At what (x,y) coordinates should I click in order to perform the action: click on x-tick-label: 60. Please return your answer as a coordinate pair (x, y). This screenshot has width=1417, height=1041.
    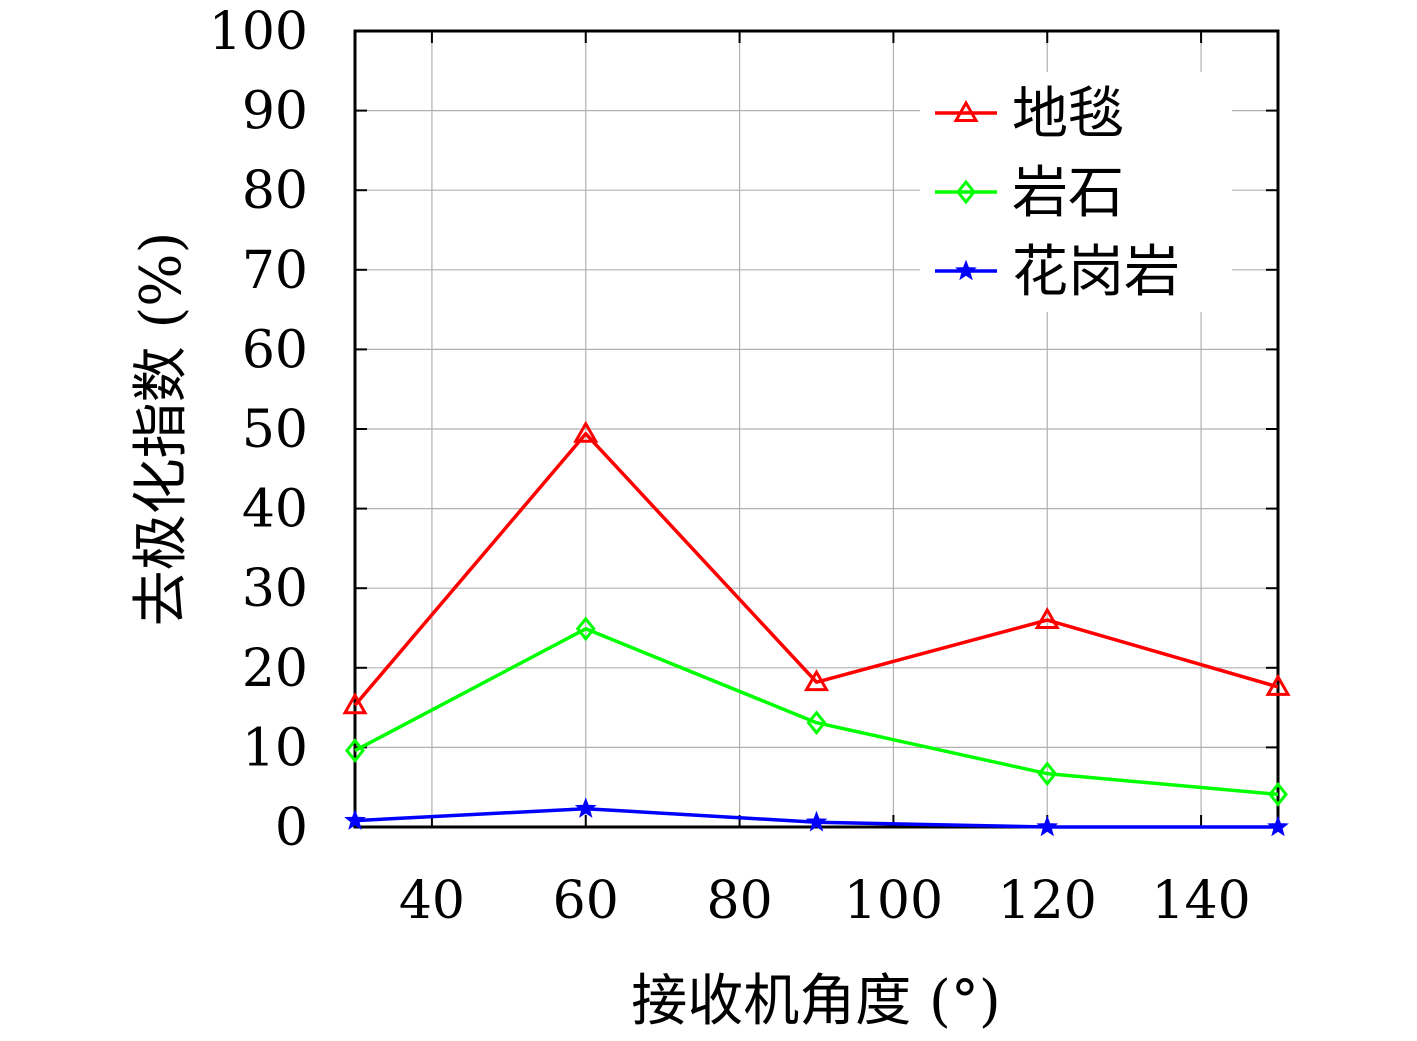
    Looking at the image, I should click on (586, 901).